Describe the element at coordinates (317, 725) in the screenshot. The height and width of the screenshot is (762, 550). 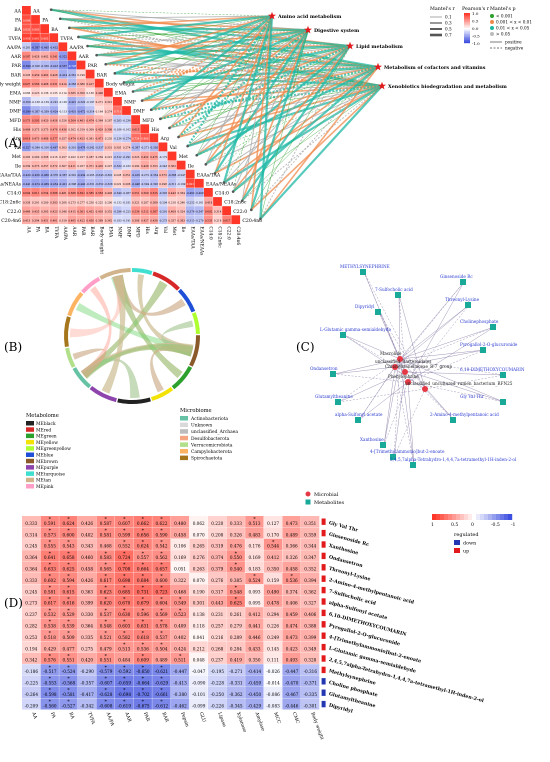
I see `column-label-15: Body weight` at that location.